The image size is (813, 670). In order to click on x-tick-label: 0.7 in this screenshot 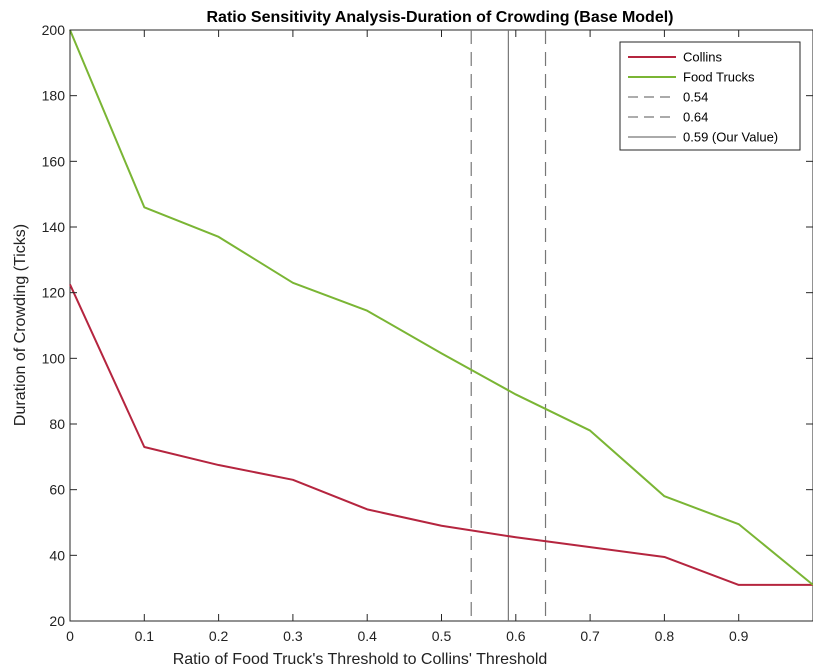, I will do `click(590, 636)`.